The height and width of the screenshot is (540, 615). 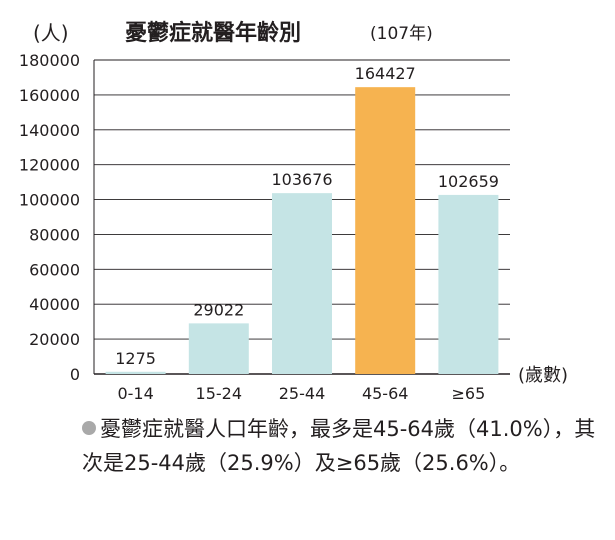 I want to click on x-tick-label: 45-64, so click(x=385, y=393).